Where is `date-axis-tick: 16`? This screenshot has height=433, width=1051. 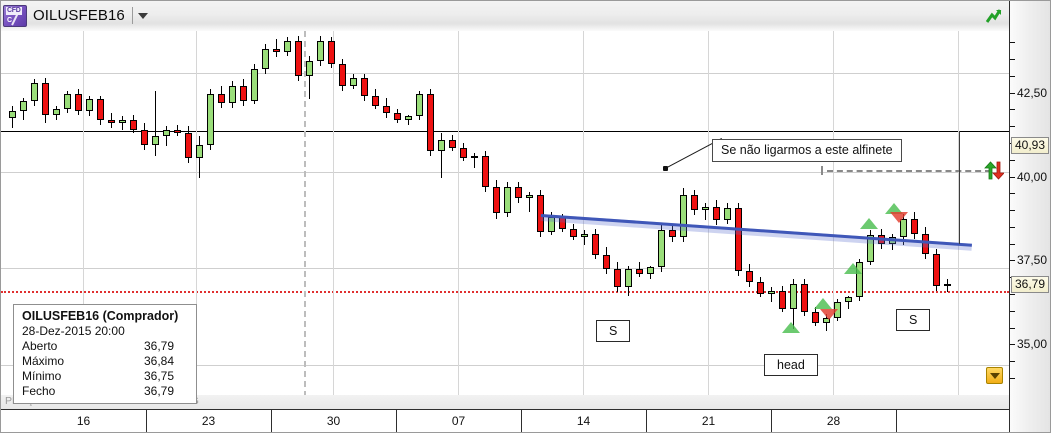 date-axis-tick: 16 is located at coordinates (83, 421).